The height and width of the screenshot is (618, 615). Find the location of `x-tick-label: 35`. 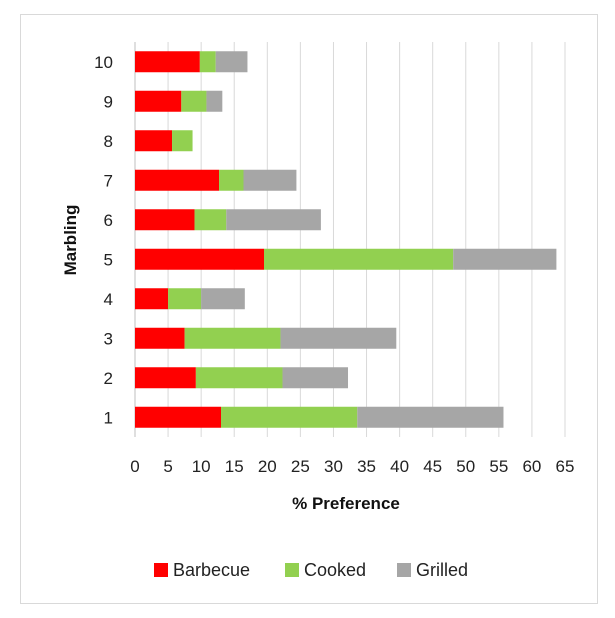

x-tick-label: 35 is located at coordinates (366, 466).